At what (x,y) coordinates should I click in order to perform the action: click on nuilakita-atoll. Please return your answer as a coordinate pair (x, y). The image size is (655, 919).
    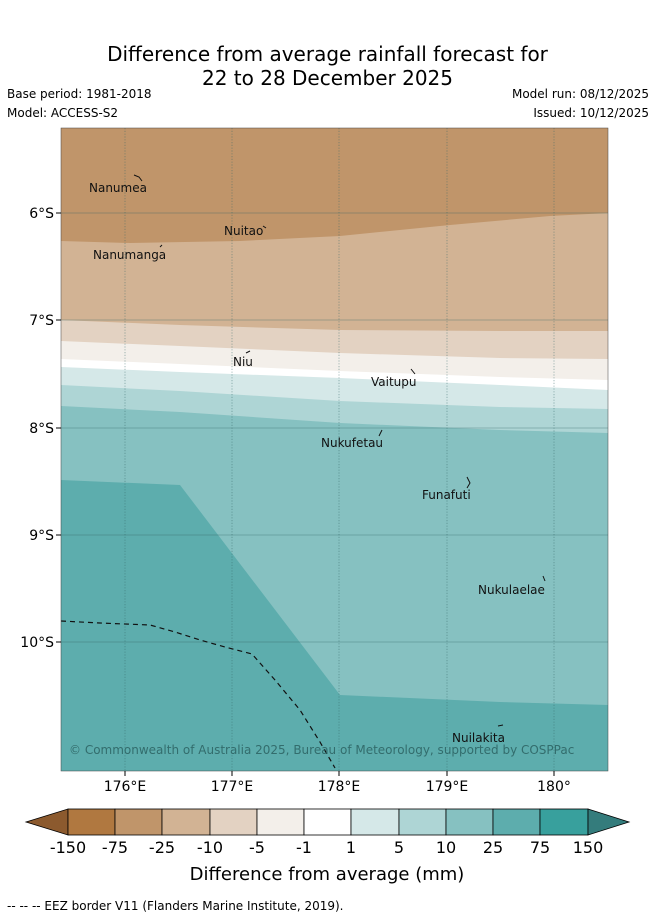
    Looking at the image, I should click on (500, 725).